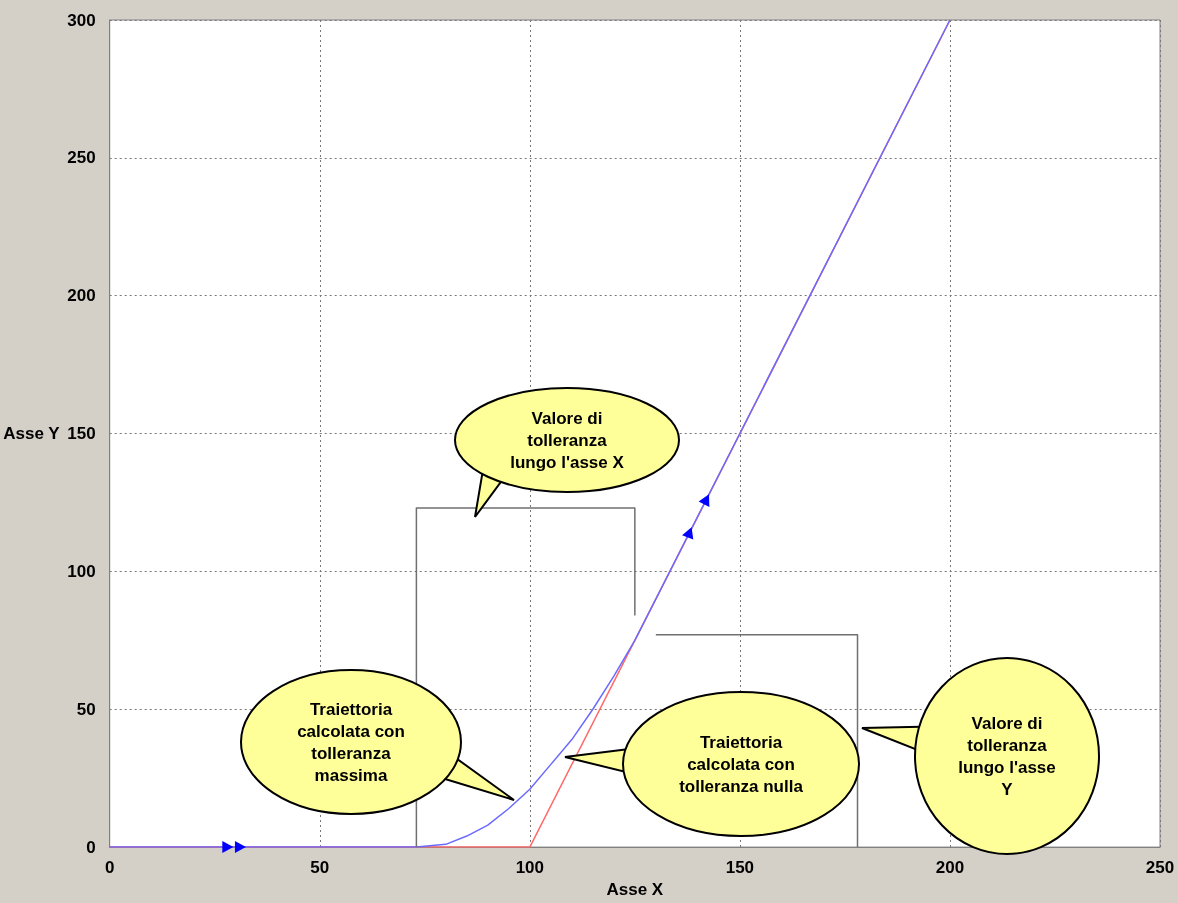 This screenshot has height=903, width=1178. I want to click on annotation: Traiettoria calcolata con tolleranza massima, so click(351, 742).